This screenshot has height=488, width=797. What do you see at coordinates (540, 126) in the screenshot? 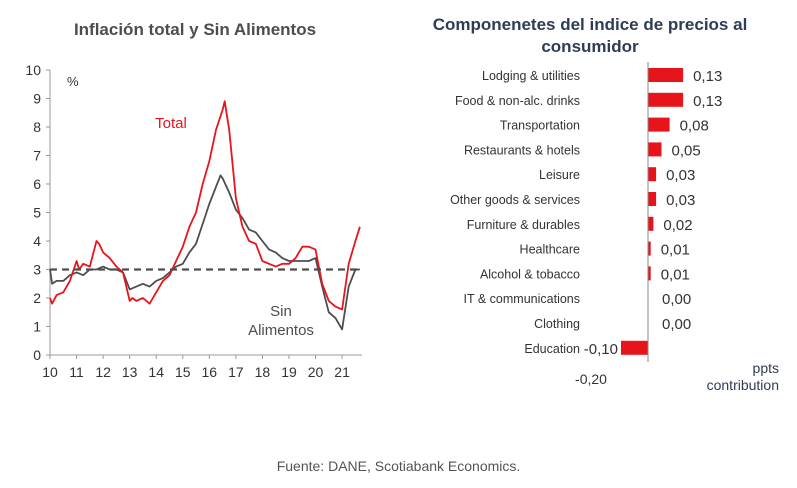
I see `category-label: Transportation` at bounding box center [540, 126].